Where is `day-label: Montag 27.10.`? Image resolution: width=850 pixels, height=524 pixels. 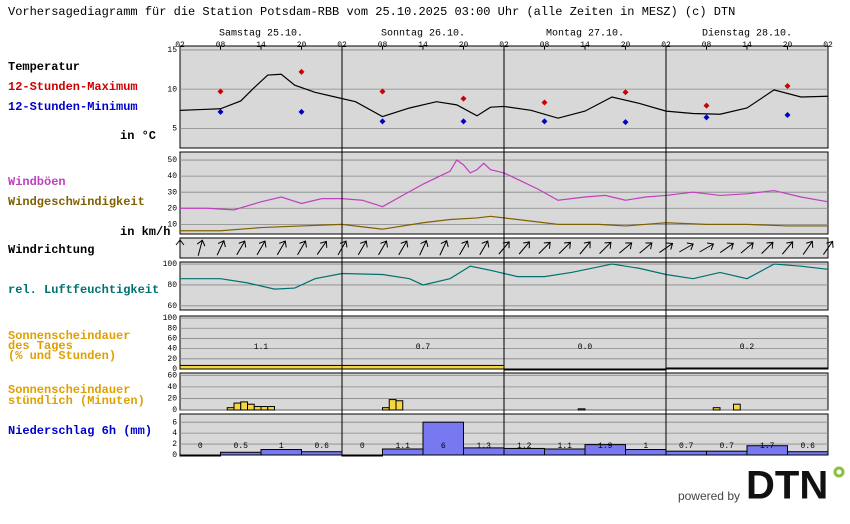 day-label: Montag 27.10. is located at coordinates (585, 34).